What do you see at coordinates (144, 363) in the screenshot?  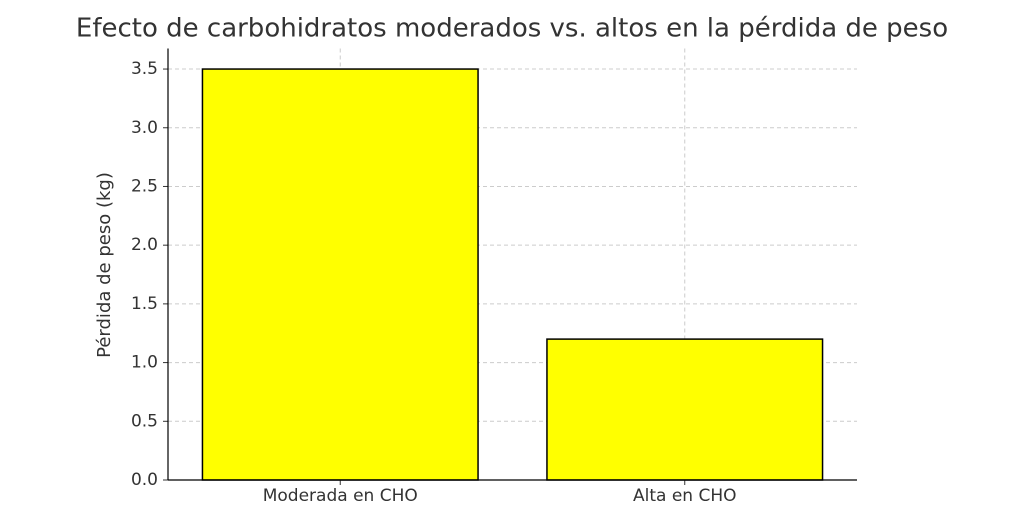 I see `y-tick-label: 1.0` at bounding box center [144, 363].